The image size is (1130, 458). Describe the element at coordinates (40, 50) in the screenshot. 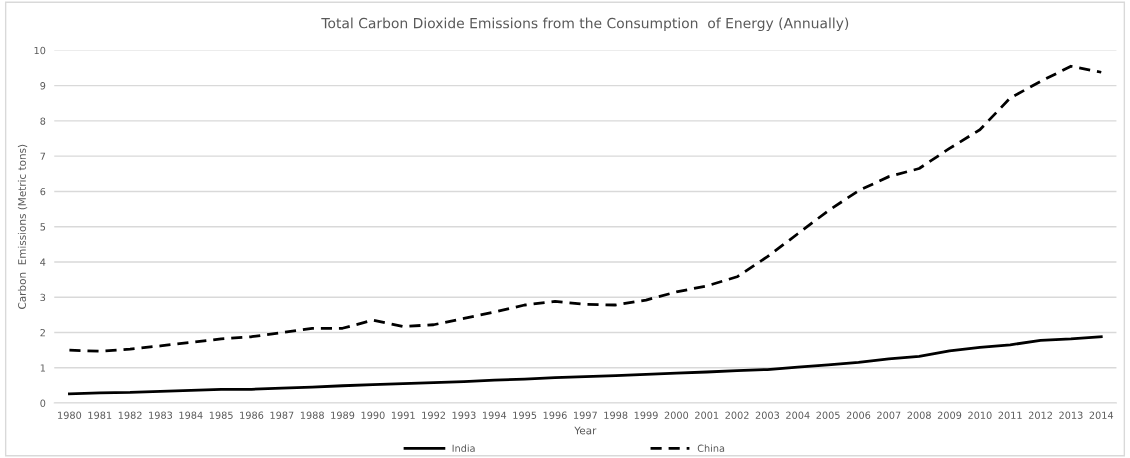

I see `y-tick-label: 10` at that location.